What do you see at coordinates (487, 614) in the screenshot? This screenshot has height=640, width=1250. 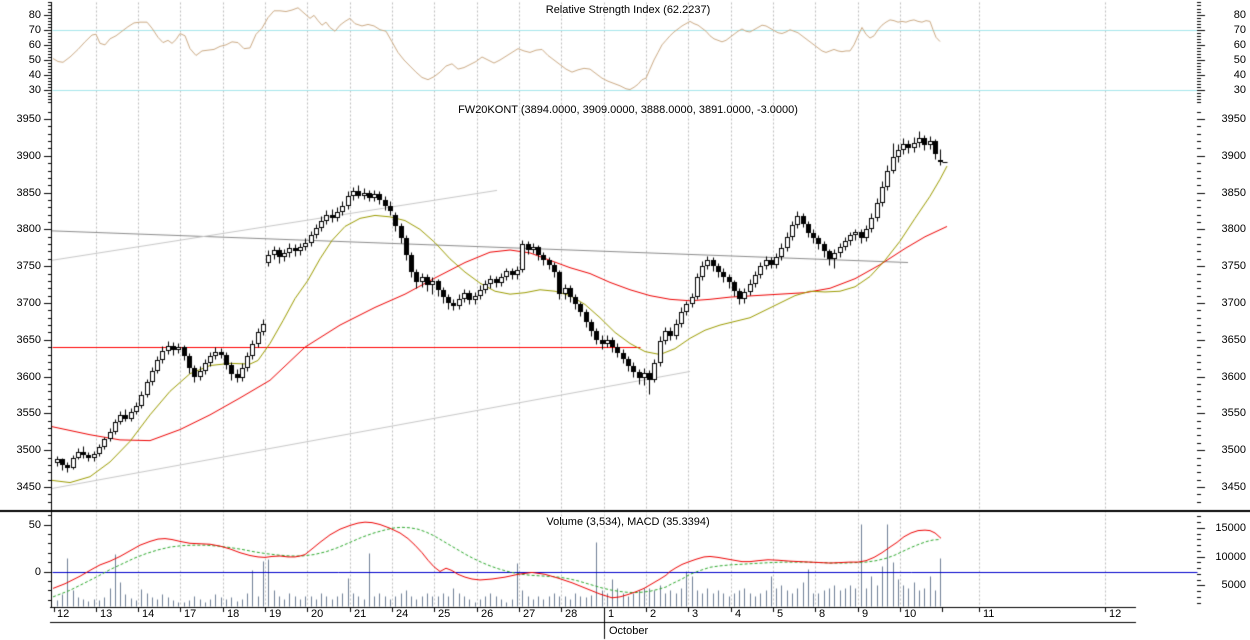 I see `date-axis-label: 26` at bounding box center [487, 614].